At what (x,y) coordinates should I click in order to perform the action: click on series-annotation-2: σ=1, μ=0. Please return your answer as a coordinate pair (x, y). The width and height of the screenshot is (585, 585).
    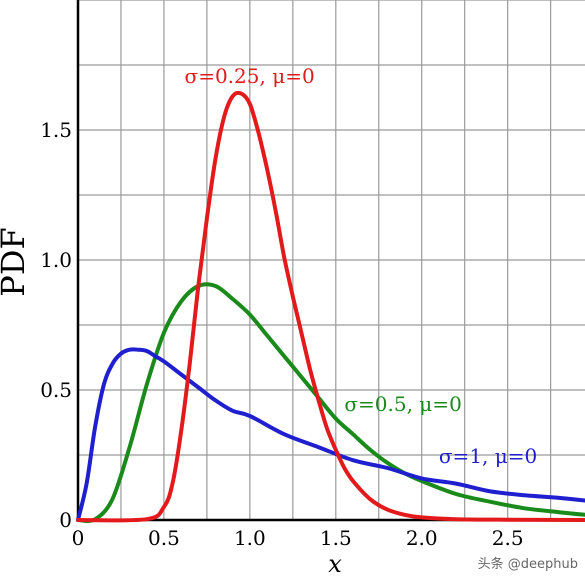
    Looking at the image, I should click on (488, 456).